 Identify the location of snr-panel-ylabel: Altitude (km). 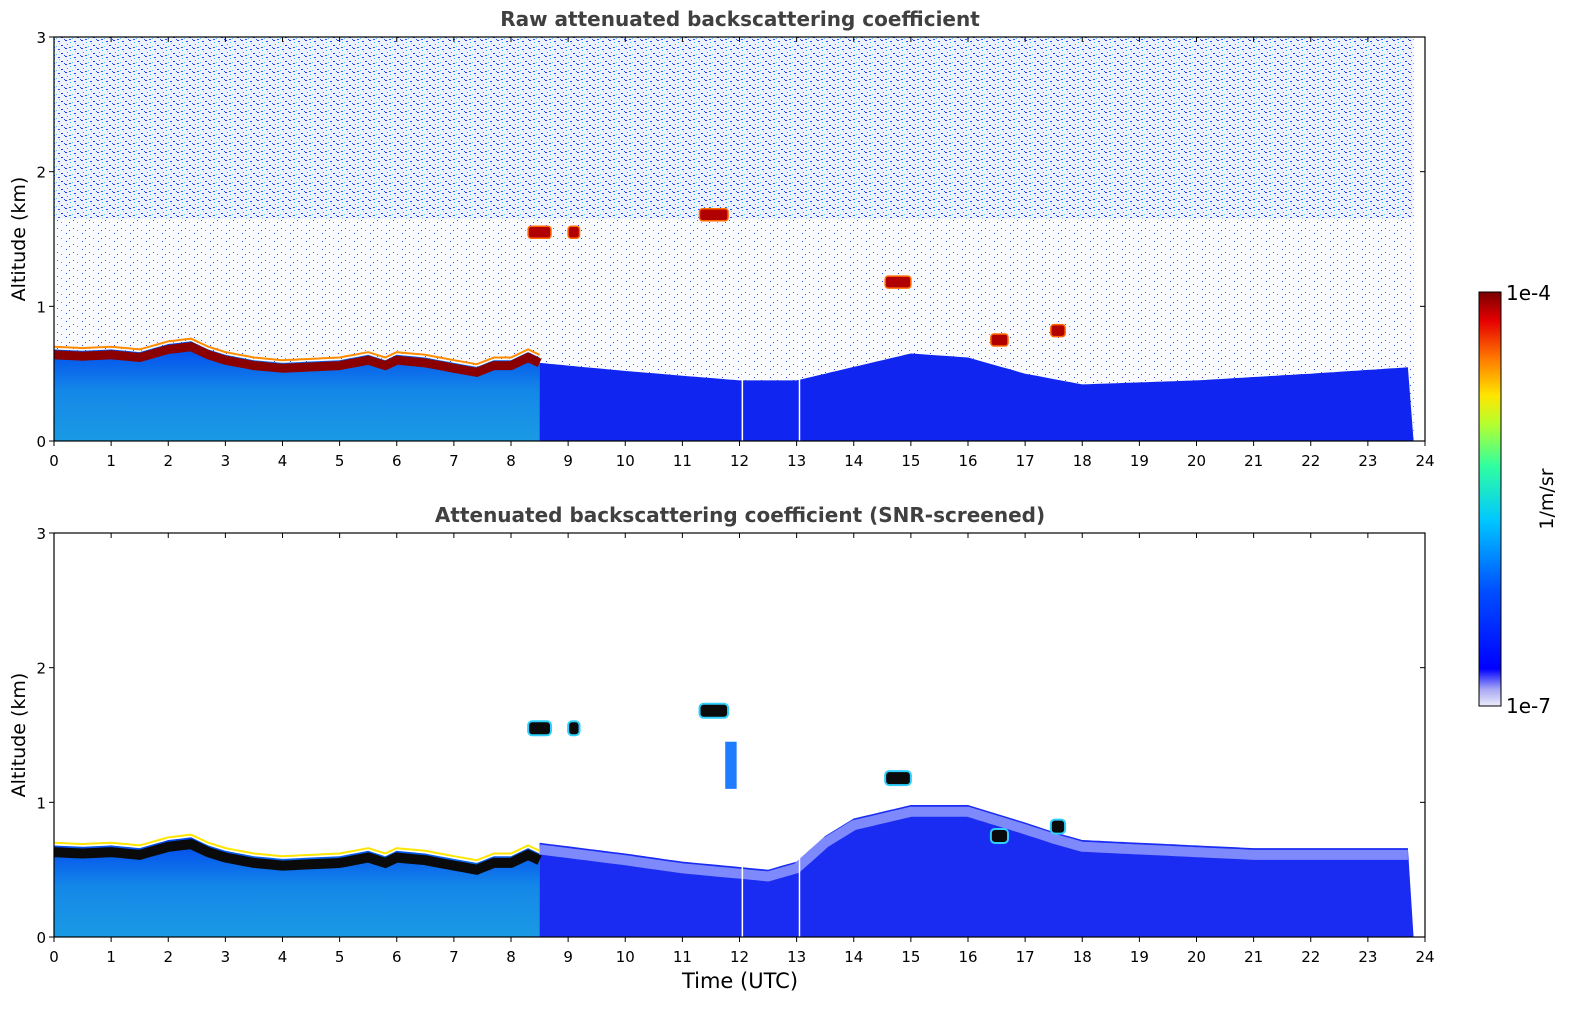
(19, 735).